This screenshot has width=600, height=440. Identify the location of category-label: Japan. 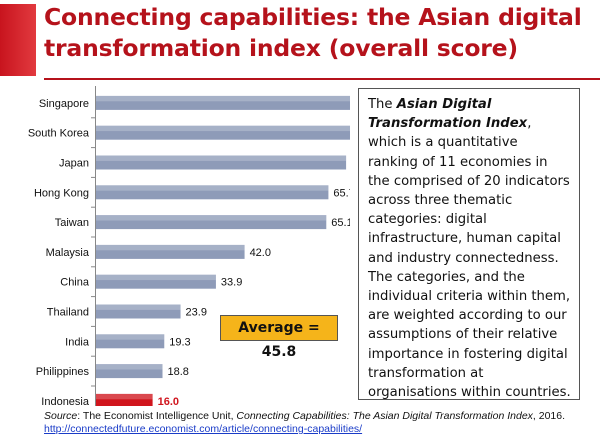
(74, 164).